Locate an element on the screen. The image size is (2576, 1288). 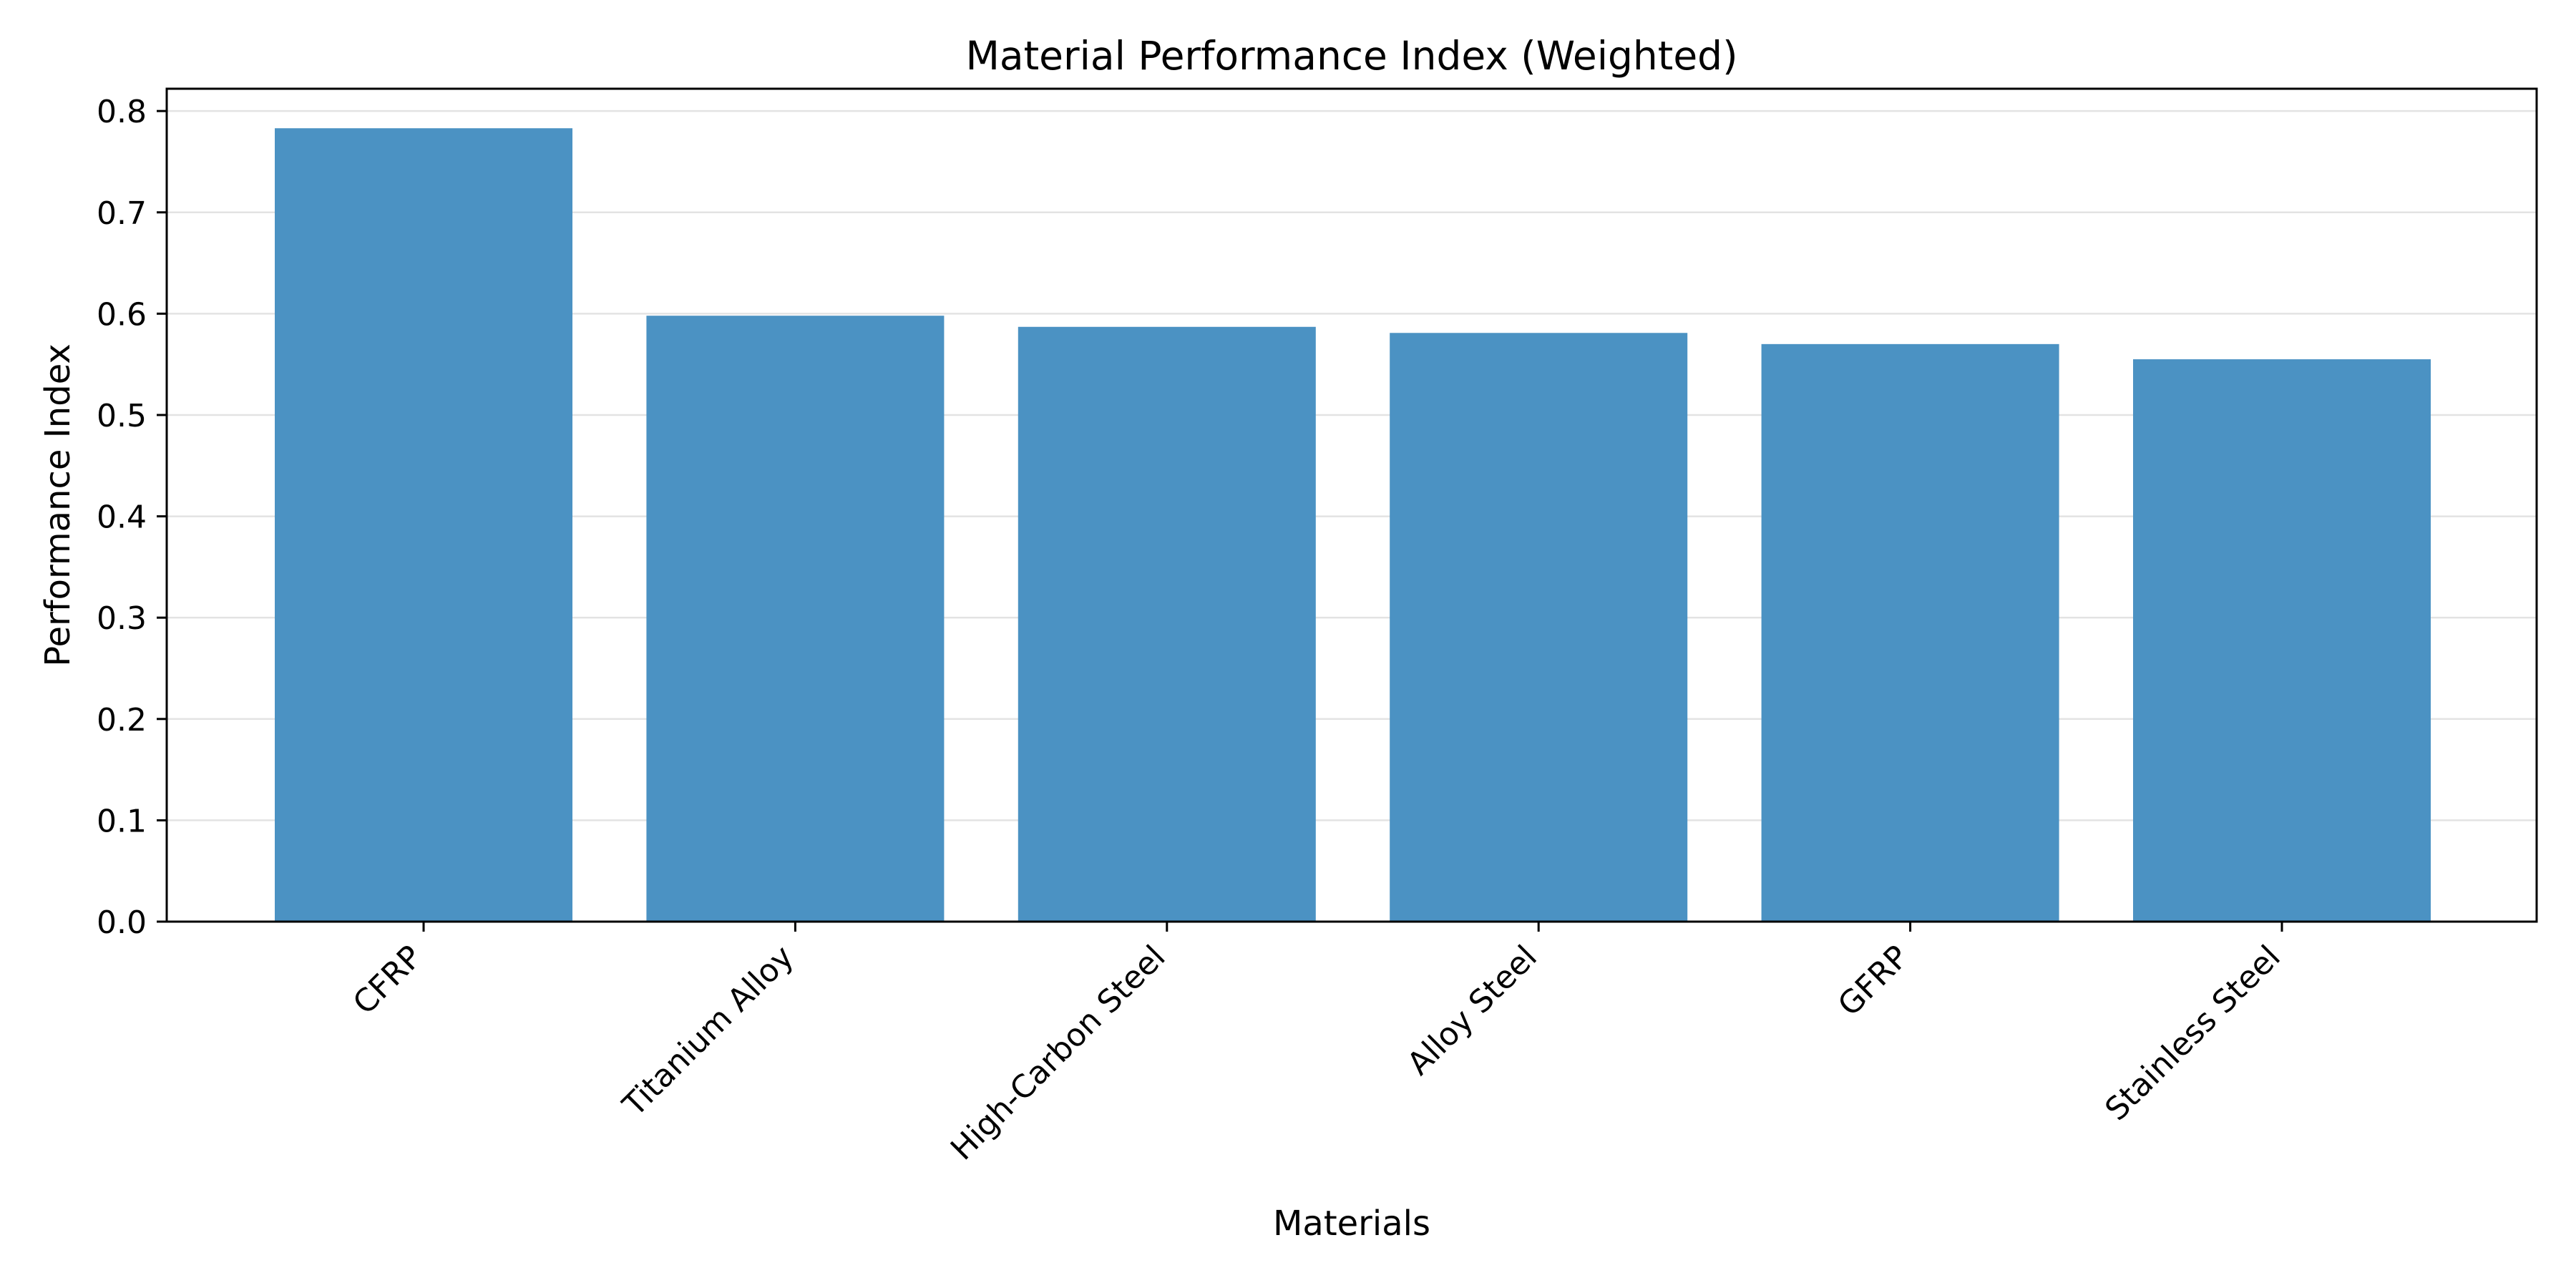
y-tick-label: 0.7 is located at coordinates (122, 213).